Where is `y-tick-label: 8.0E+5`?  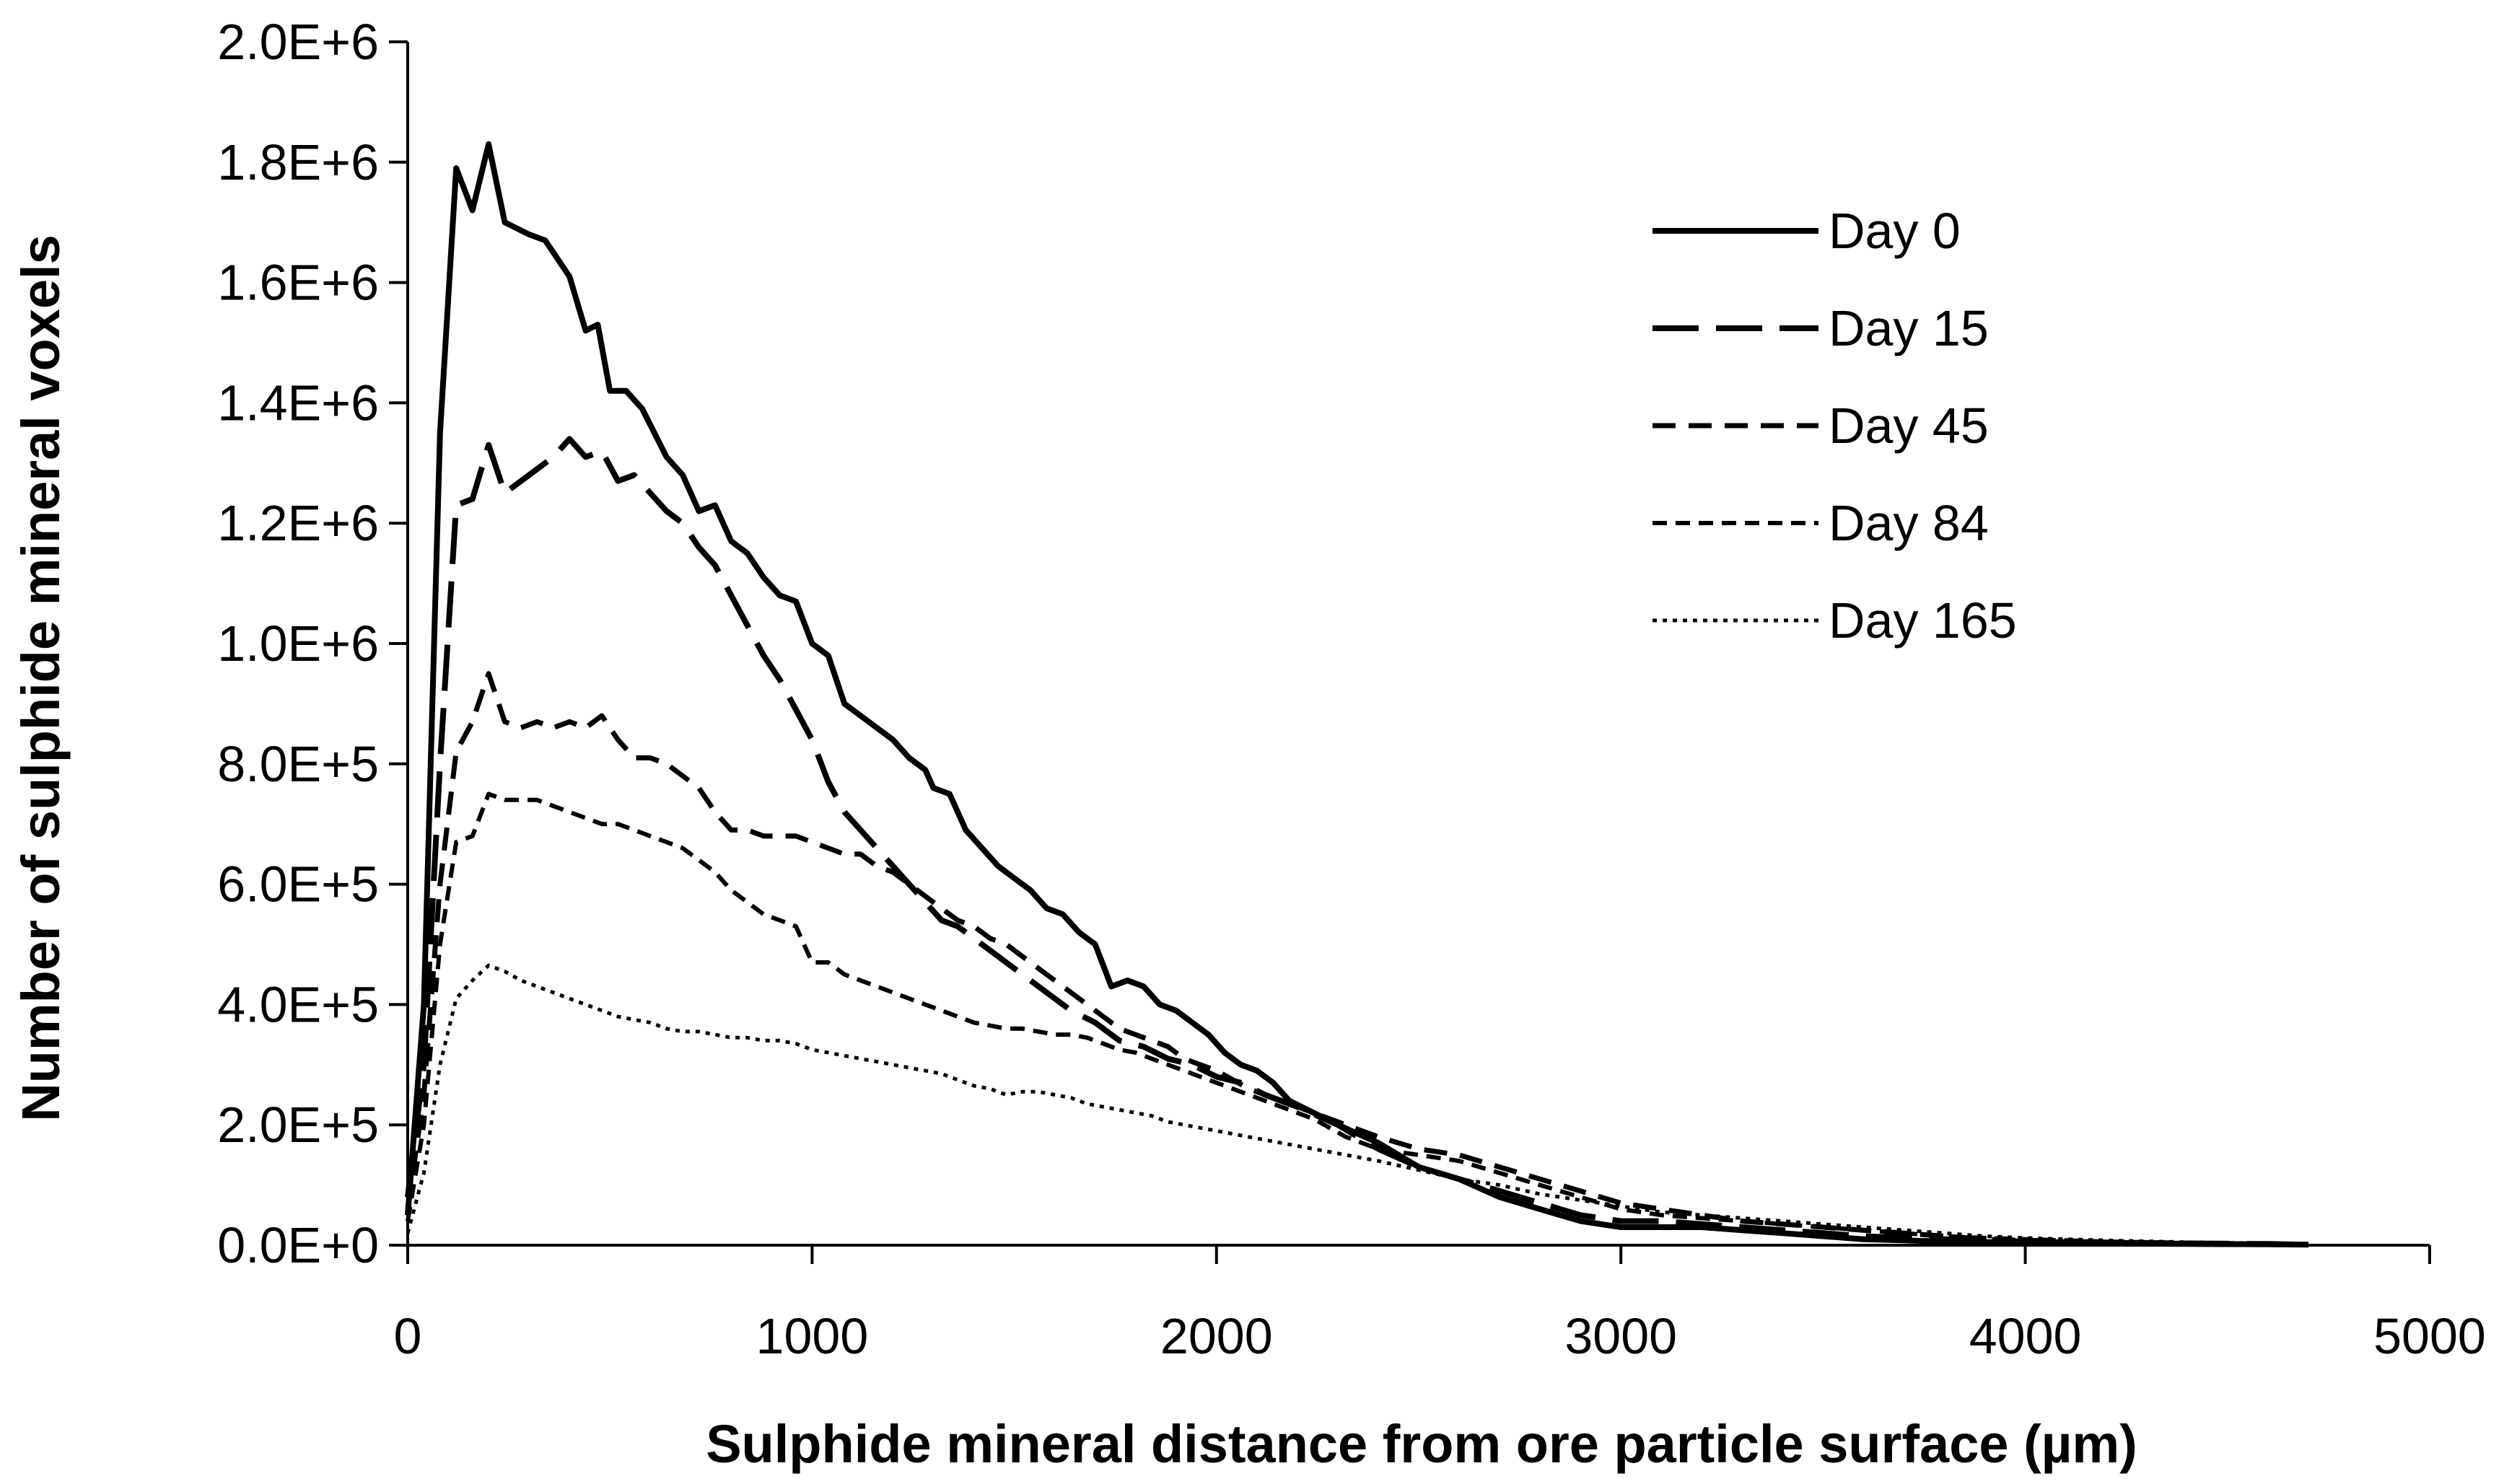
y-tick-label: 8.0E+5 is located at coordinates (298, 764).